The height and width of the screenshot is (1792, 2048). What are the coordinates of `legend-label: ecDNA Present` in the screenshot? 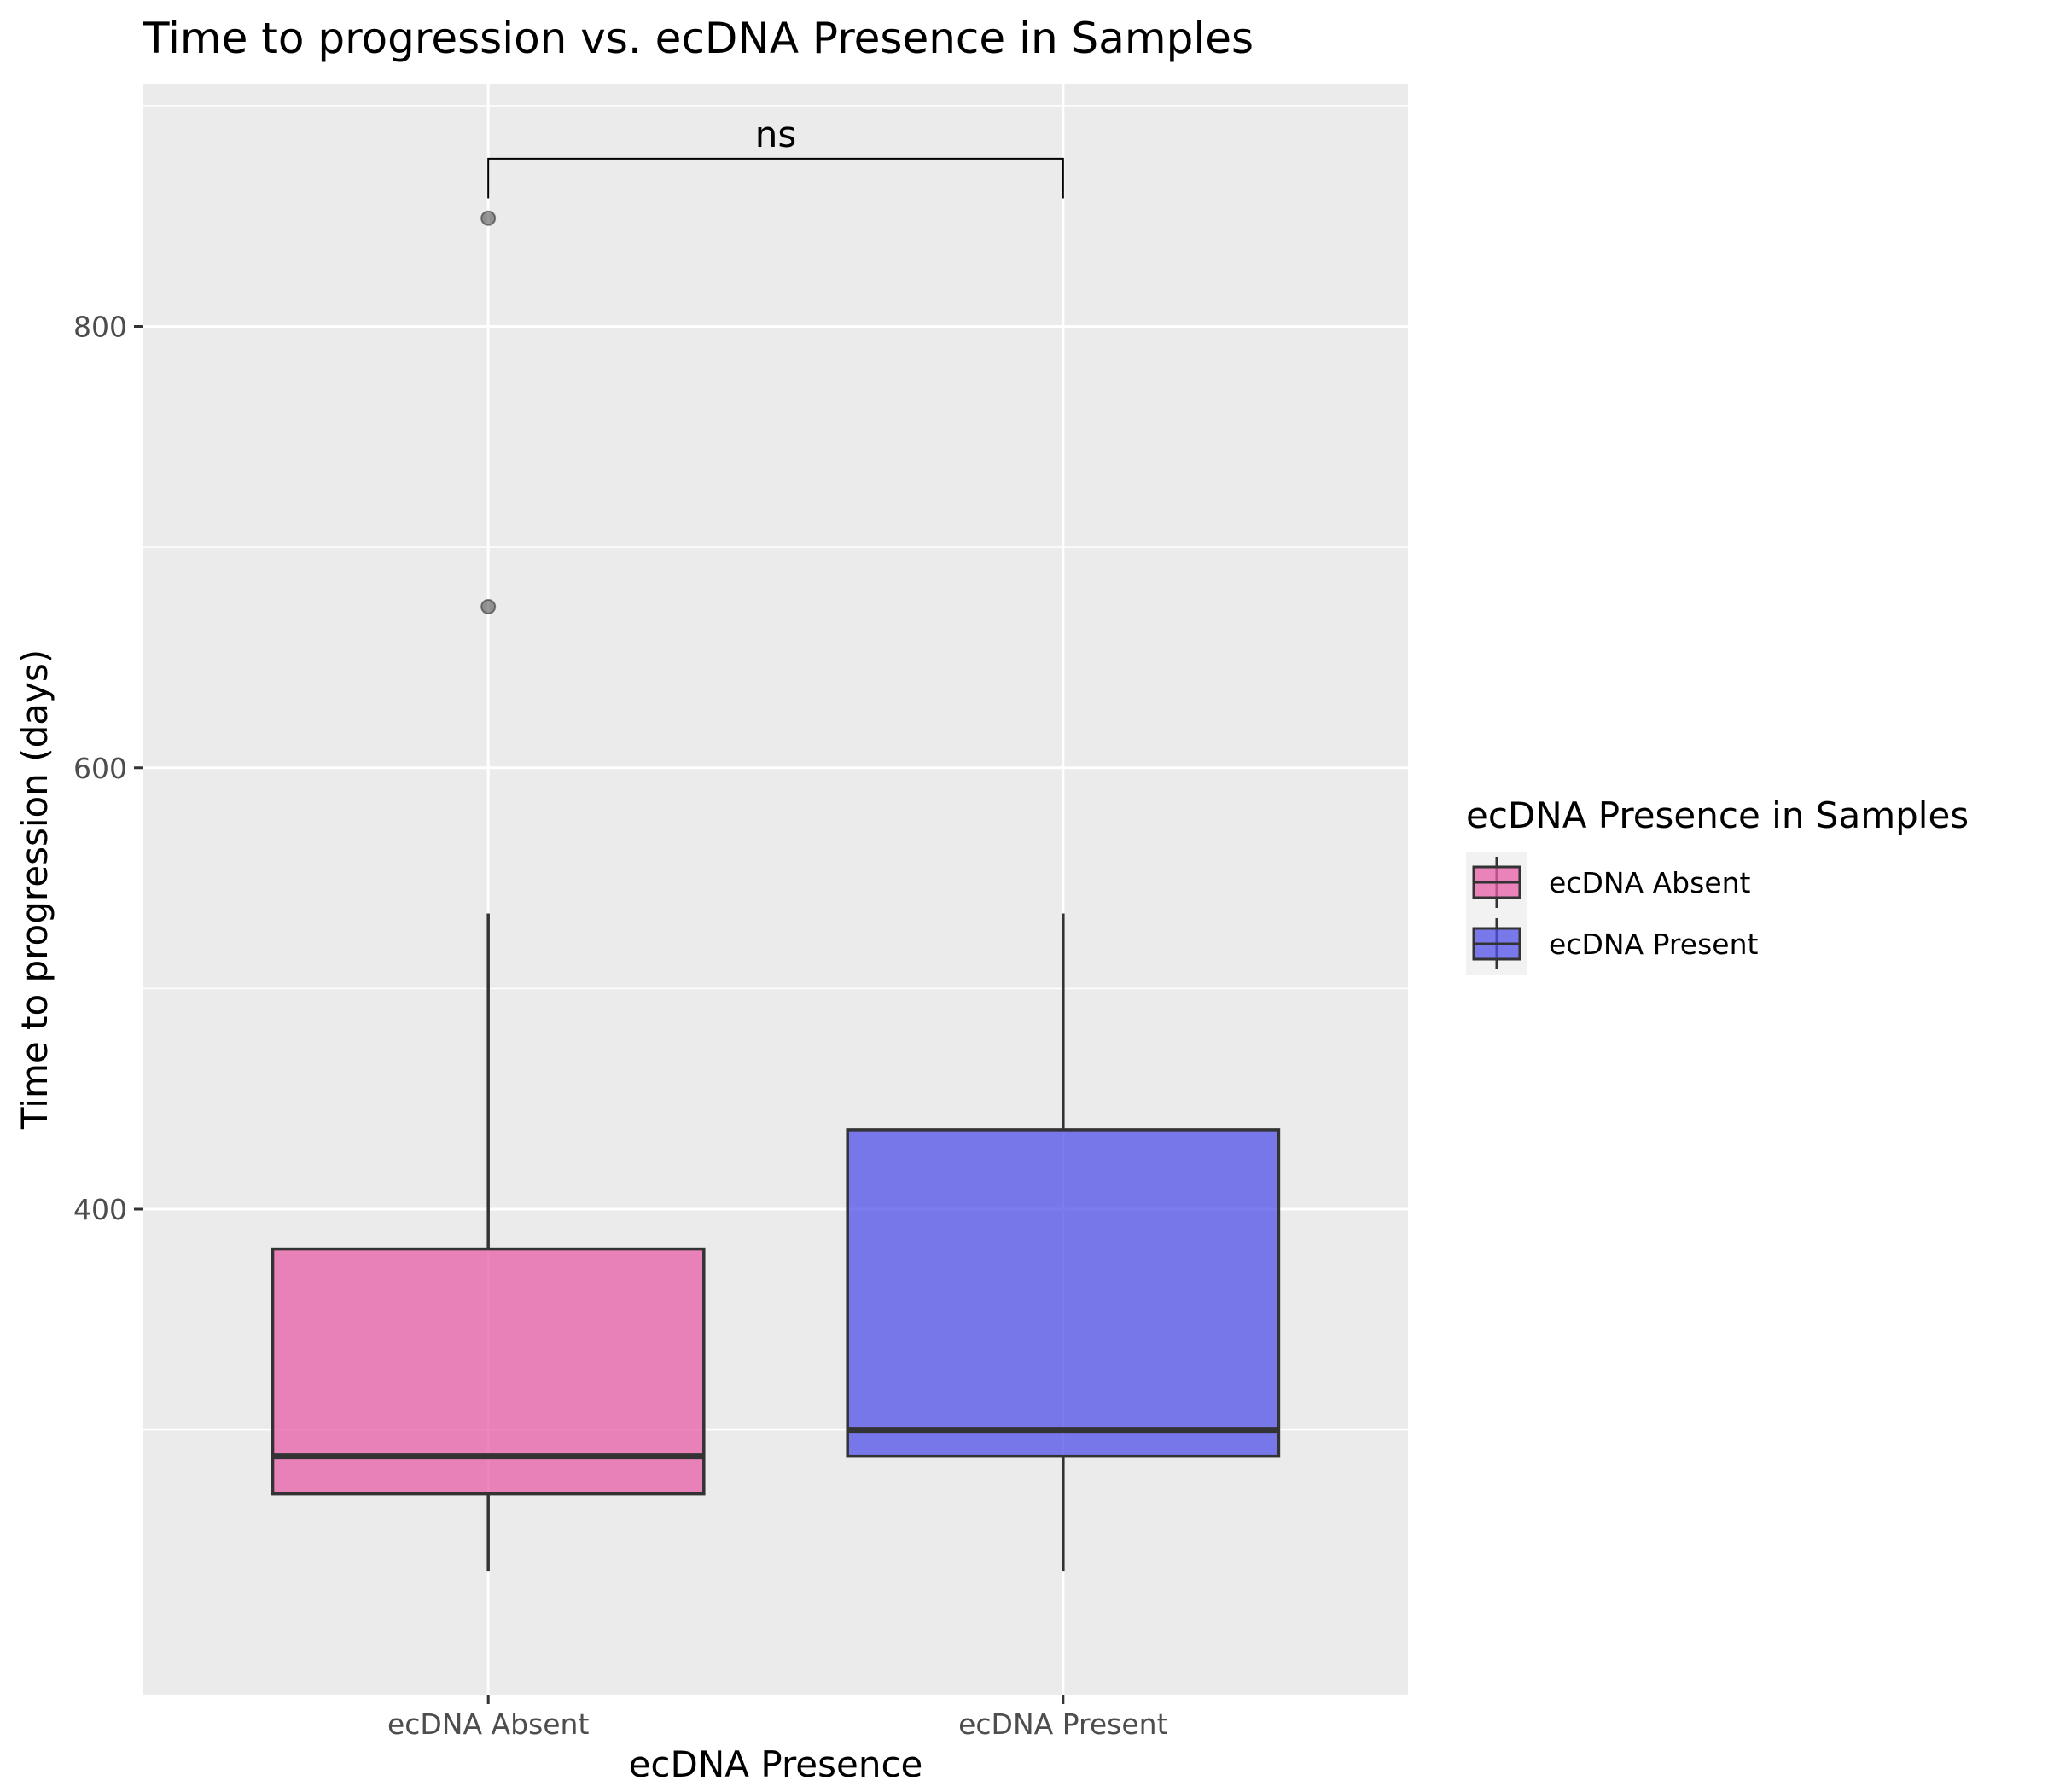 It's located at (1653, 945).